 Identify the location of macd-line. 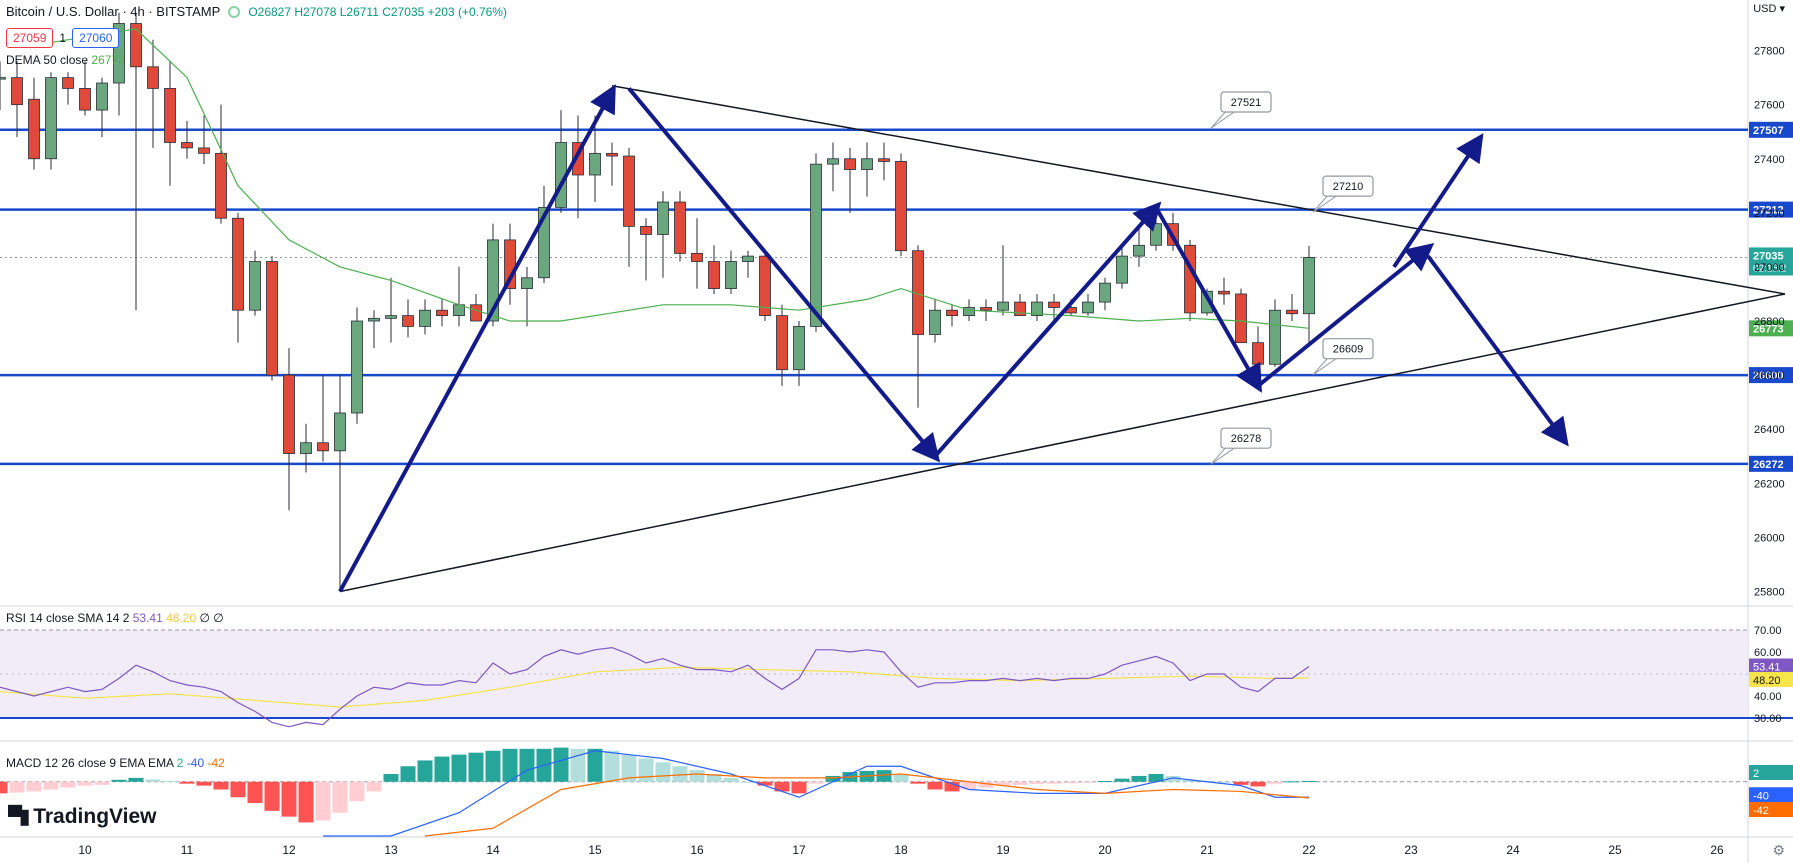
(816, 793).